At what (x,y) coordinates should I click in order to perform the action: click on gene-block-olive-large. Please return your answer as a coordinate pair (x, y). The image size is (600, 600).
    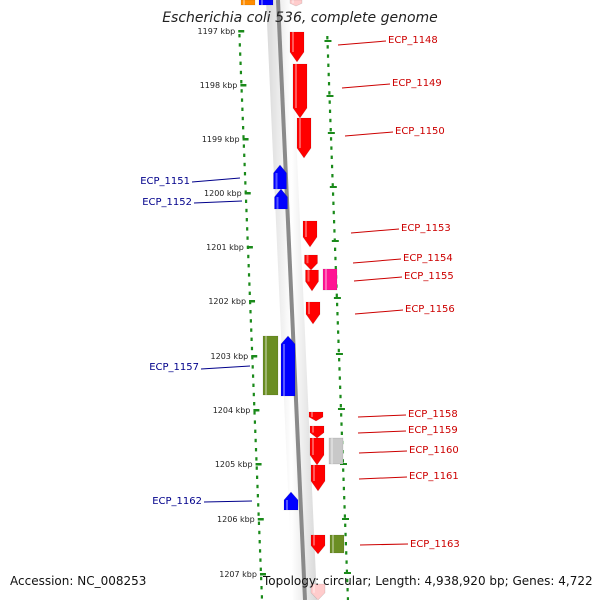
    Looking at the image, I should click on (270, 365).